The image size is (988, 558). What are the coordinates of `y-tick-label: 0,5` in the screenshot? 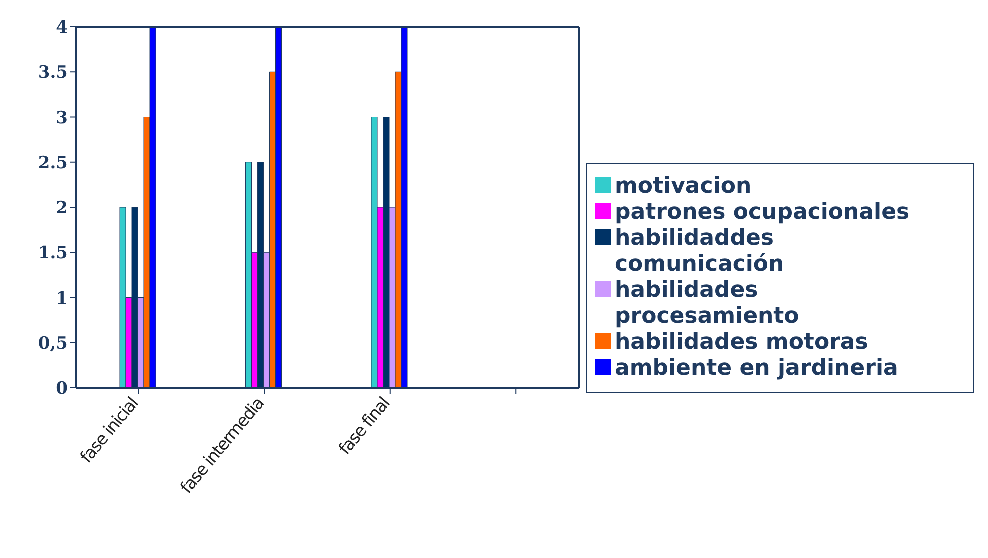 It's located at (53, 344).